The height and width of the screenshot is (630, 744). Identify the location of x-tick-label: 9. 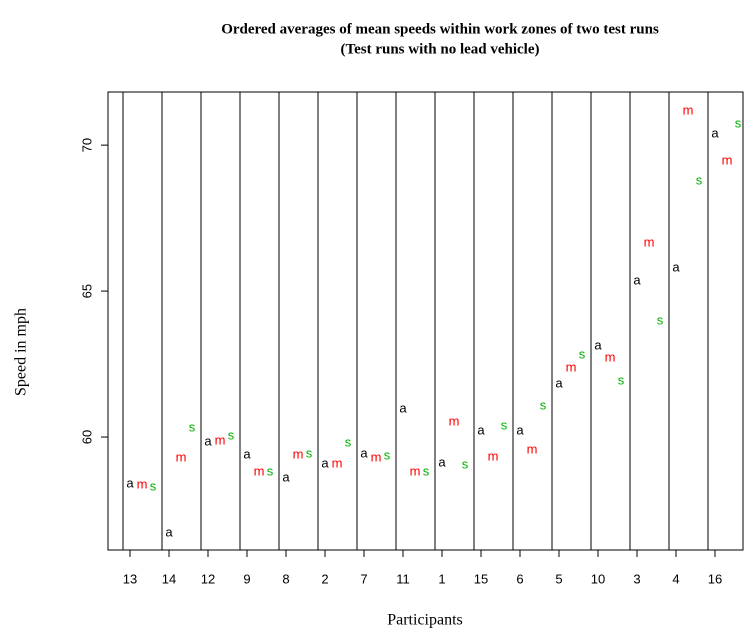
(246, 578).